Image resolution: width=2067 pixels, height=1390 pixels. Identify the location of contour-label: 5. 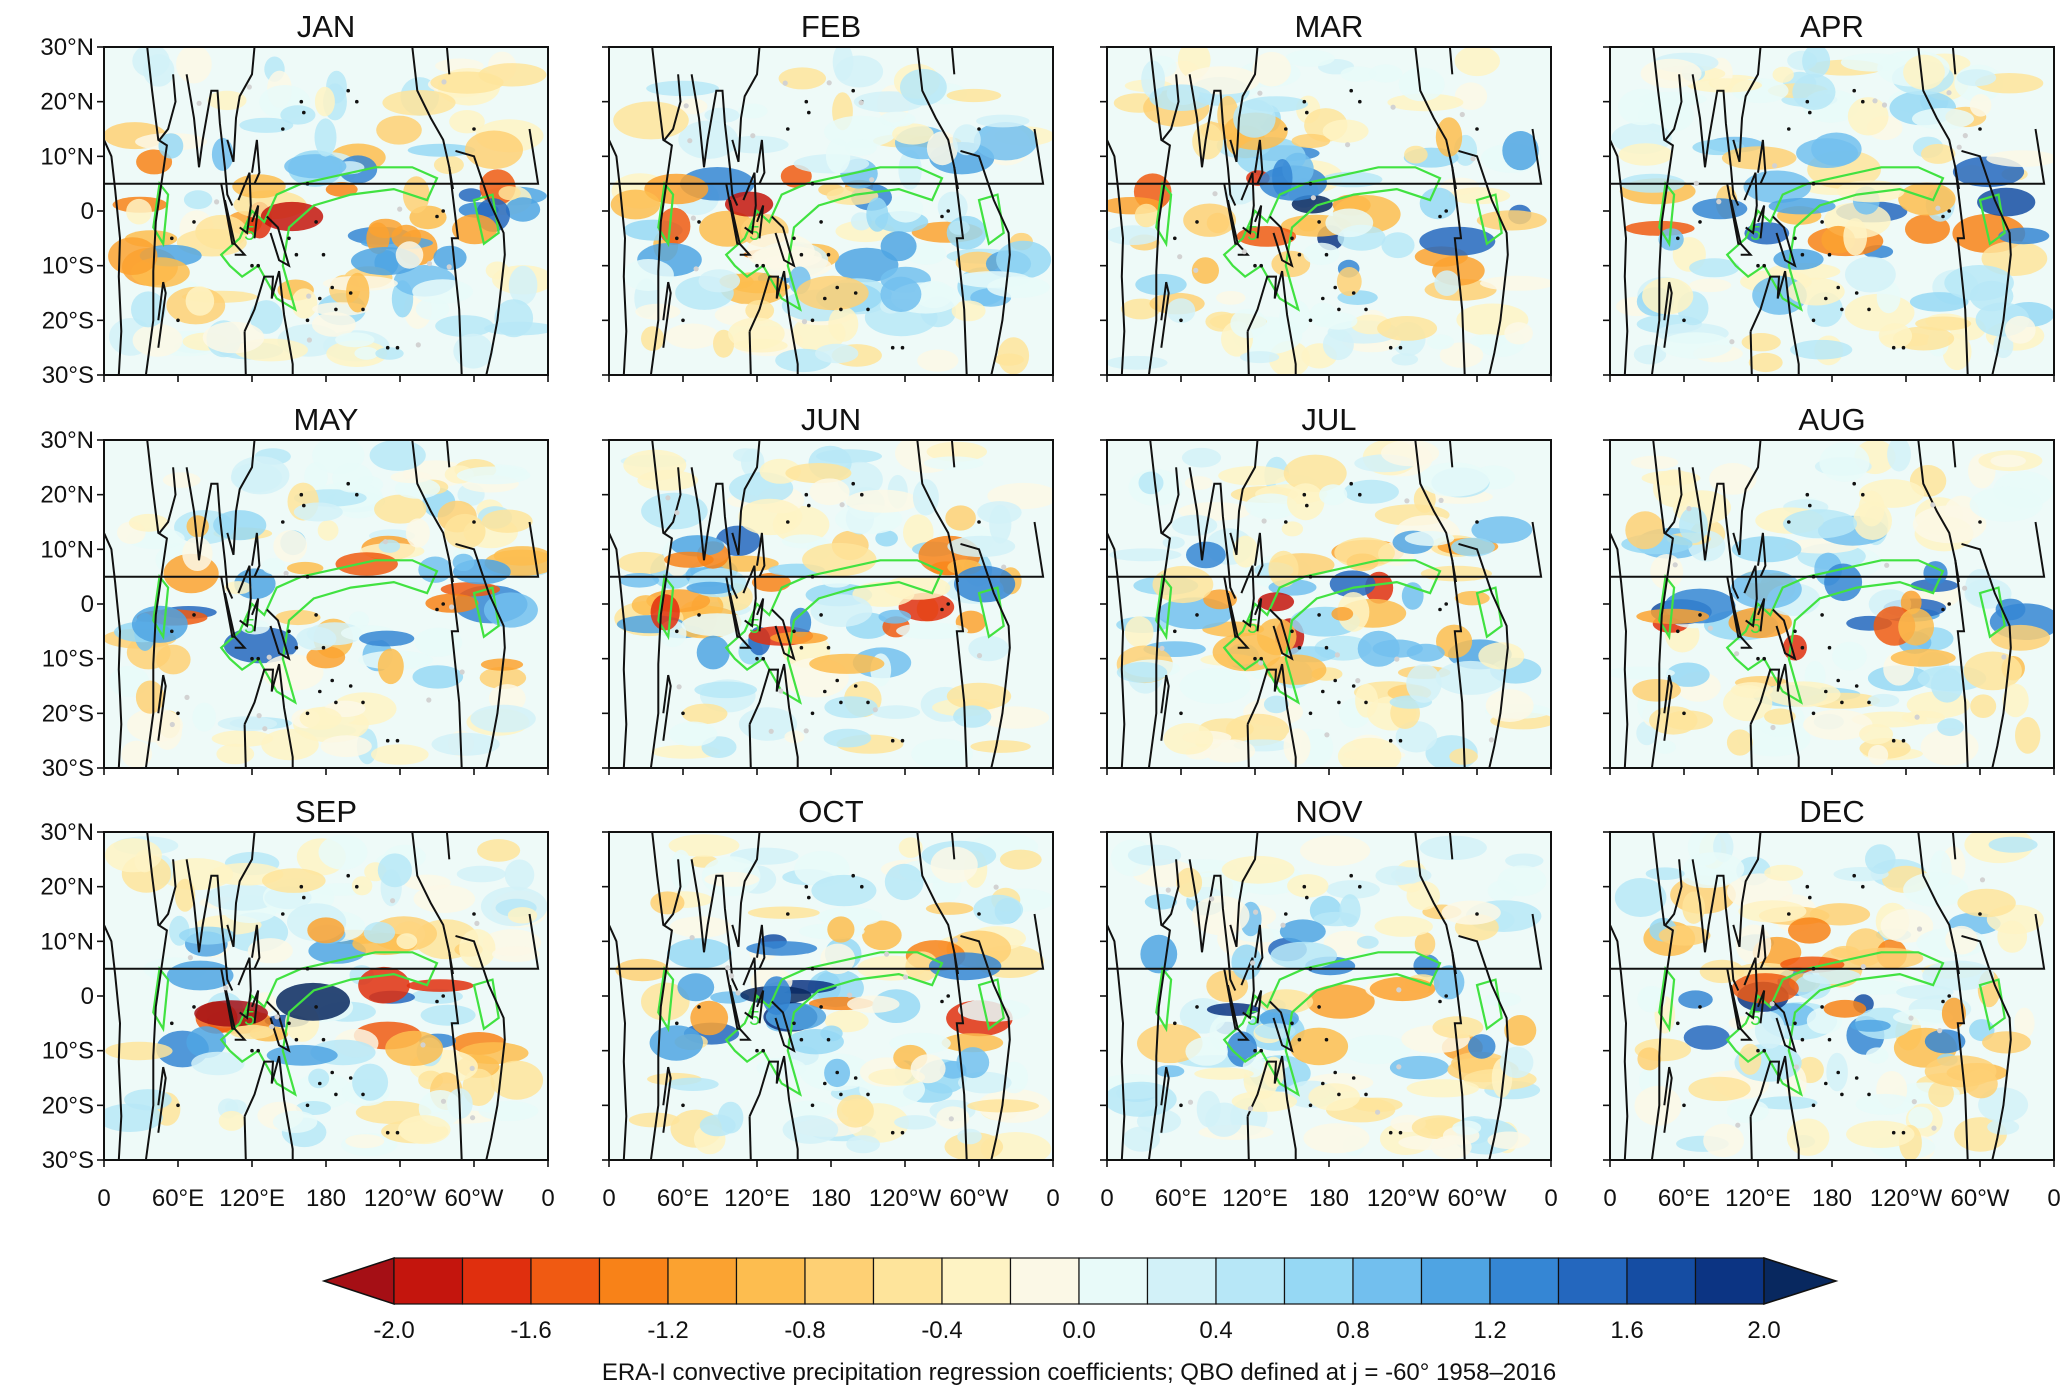
(1252, 627).